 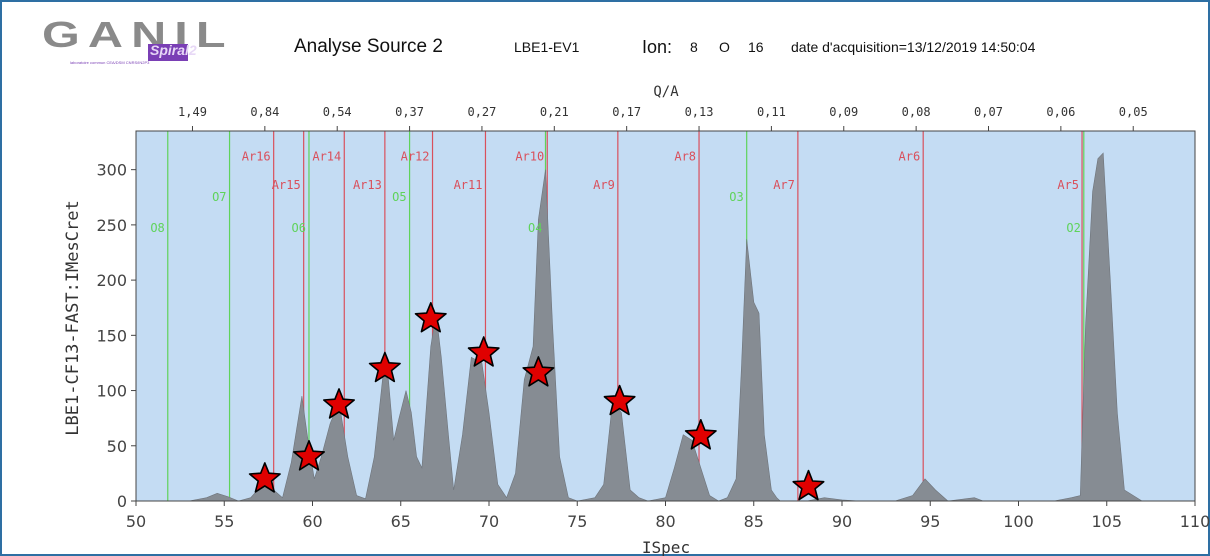 I want to click on x-tick-label: 65, so click(x=401, y=521).